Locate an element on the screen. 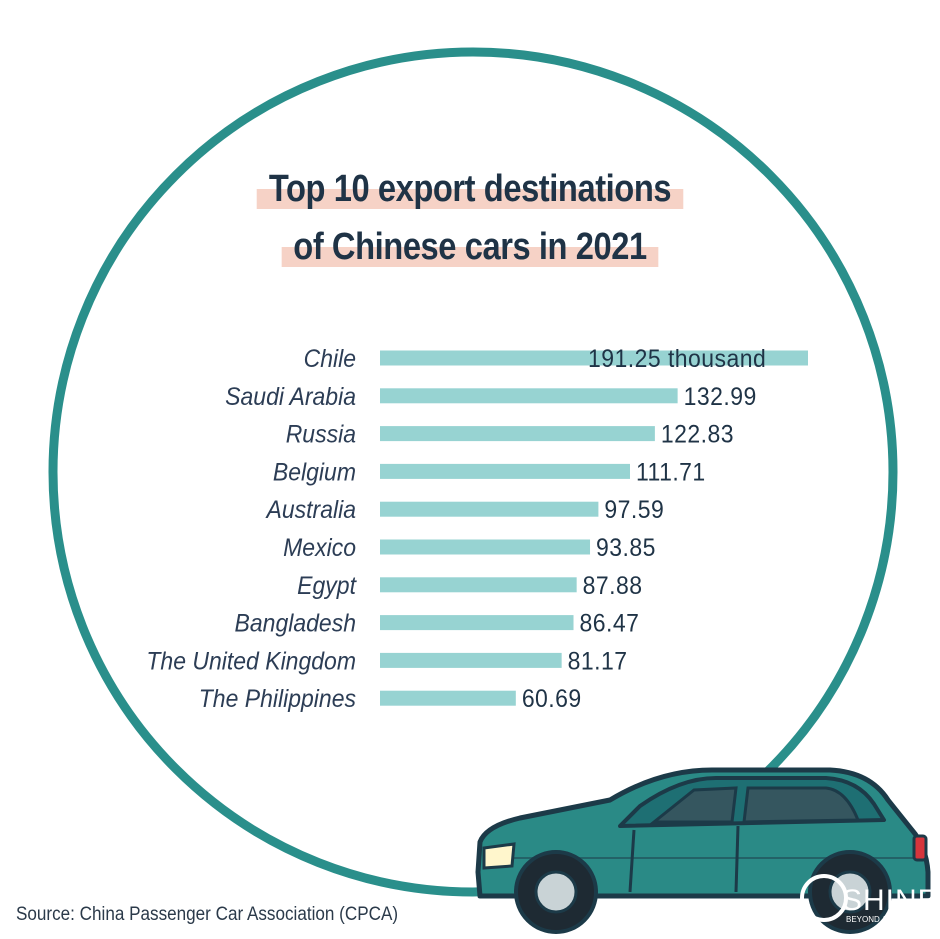 The width and height of the screenshot is (940, 939). category-label-1: Saudi Arabia is located at coordinates (290, 397).